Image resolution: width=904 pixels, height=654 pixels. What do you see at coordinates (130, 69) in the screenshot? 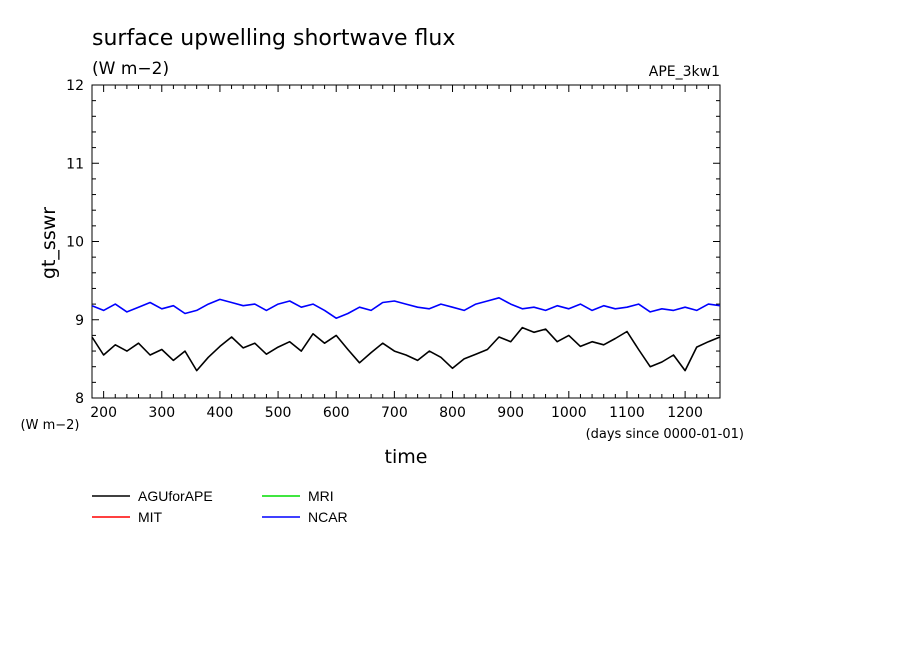
I see `chart-units: (W m−2)` at bounding box center [130, 69].